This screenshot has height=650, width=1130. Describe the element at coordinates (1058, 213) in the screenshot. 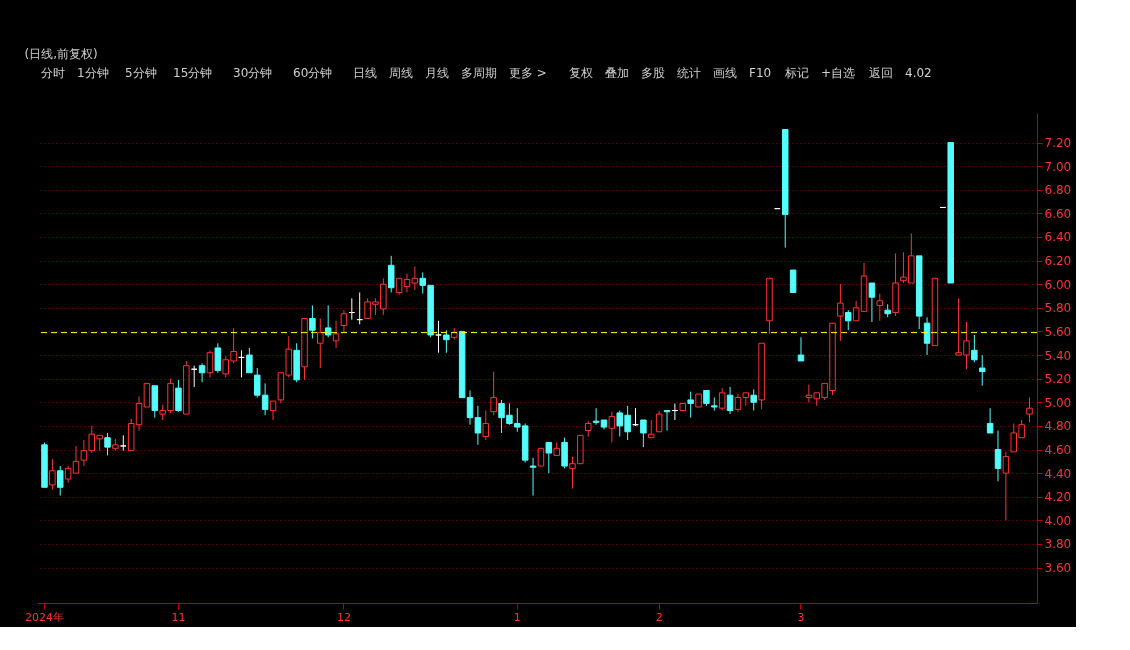

I see `y-tick-label: 6.60` at that location.